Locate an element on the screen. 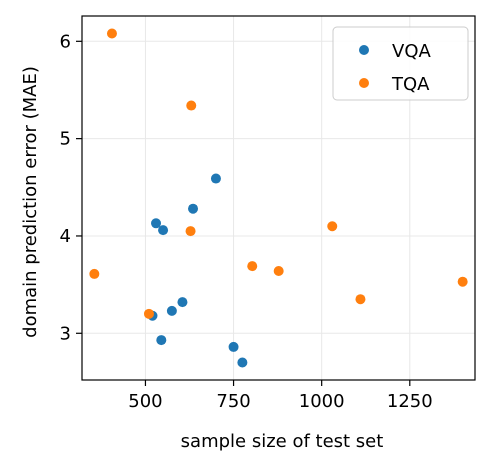 This screenshot has height=470, width=498. x-tick-label: 1000 is located at coordinates (322, 401).